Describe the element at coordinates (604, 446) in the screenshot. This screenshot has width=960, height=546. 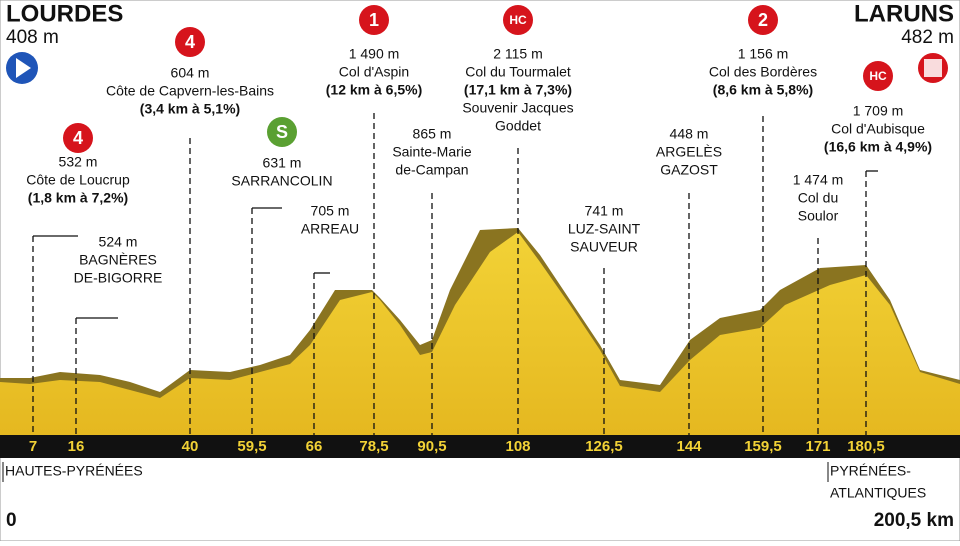
I see `km-marker: 126,5` at that location.